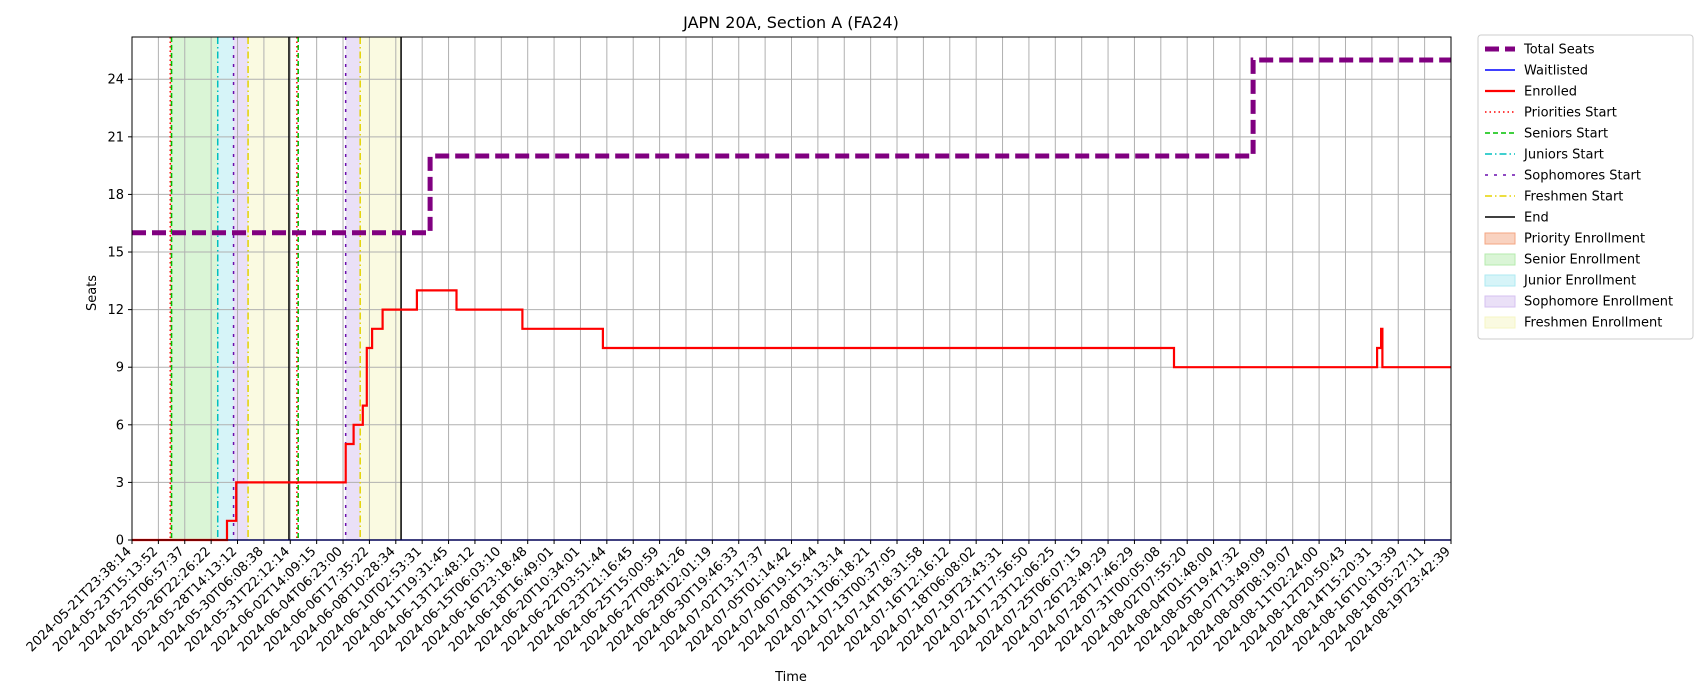  I want to click on y-tick-label: 18, so click(115, 195).